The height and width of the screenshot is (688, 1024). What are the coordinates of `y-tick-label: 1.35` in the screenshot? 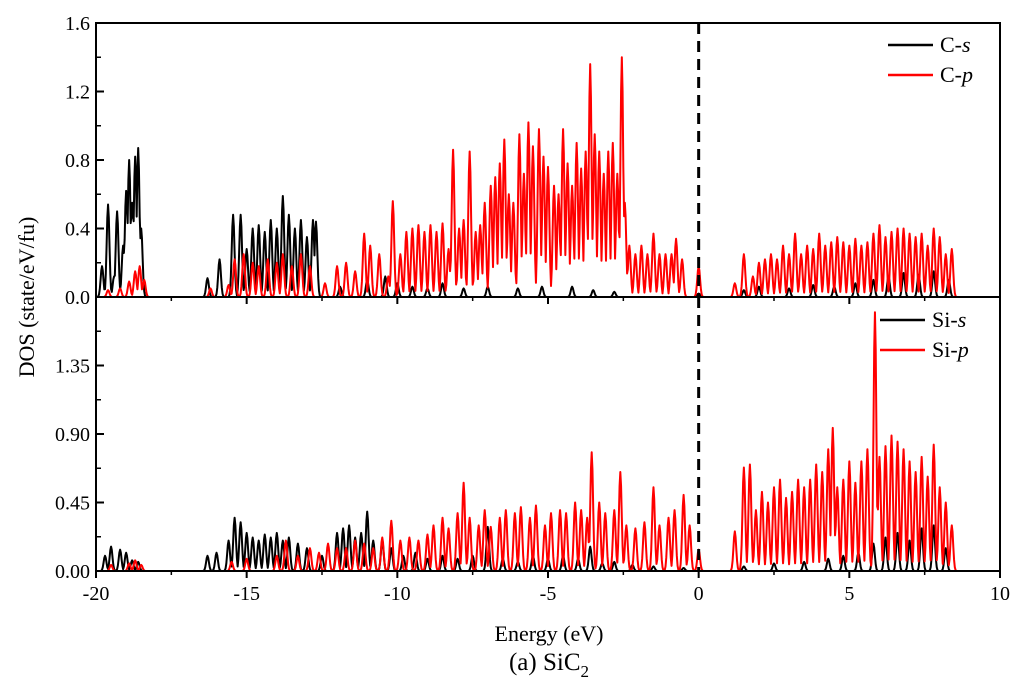 It's located at (72, 367).